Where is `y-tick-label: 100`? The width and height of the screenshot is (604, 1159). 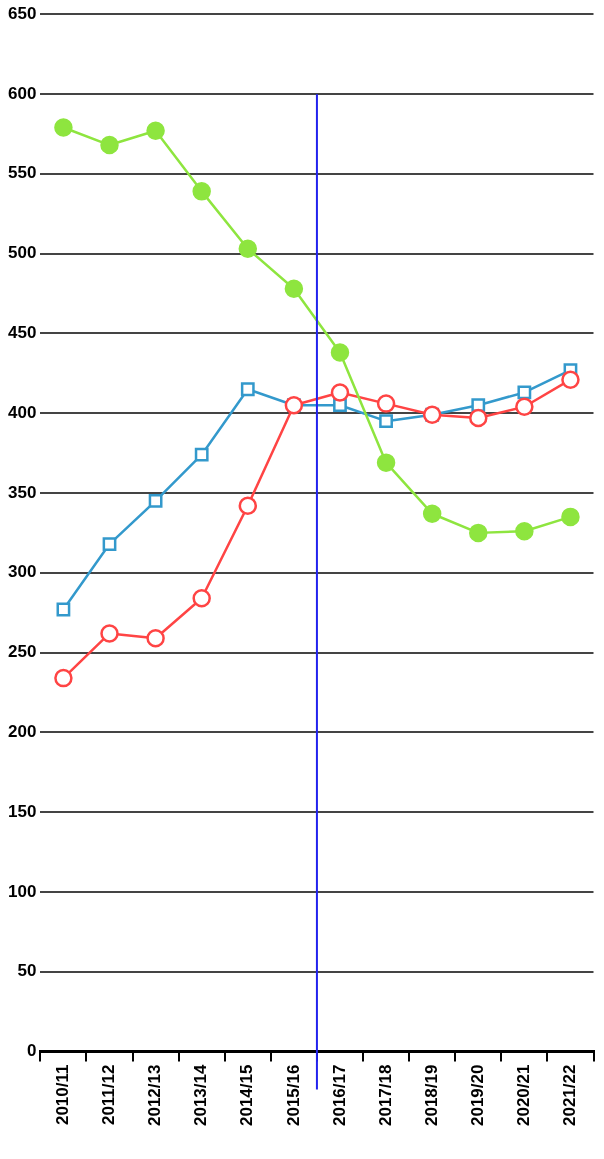 y-tick-label: 100 is located at coordinates (22, 891).